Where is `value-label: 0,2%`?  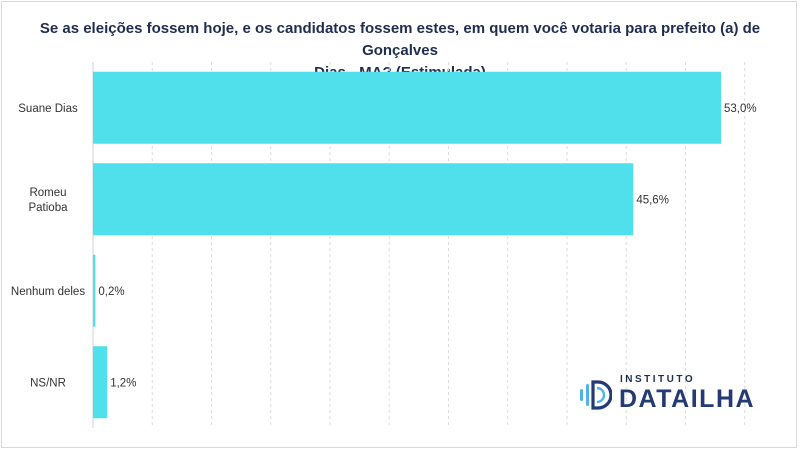
value-label: 0,2% is located at coordinates (111, 292).